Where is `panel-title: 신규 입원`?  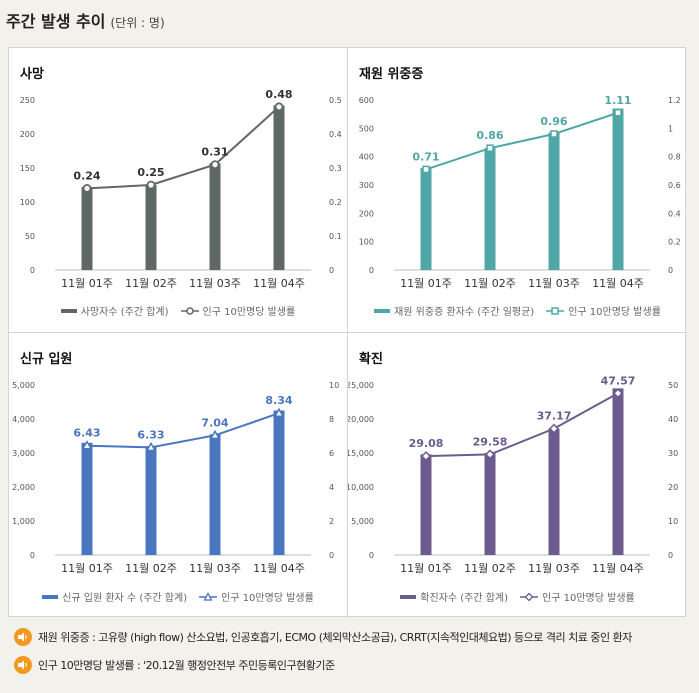 panel-title: 신규 입원 is located at coordinates (46, 359).